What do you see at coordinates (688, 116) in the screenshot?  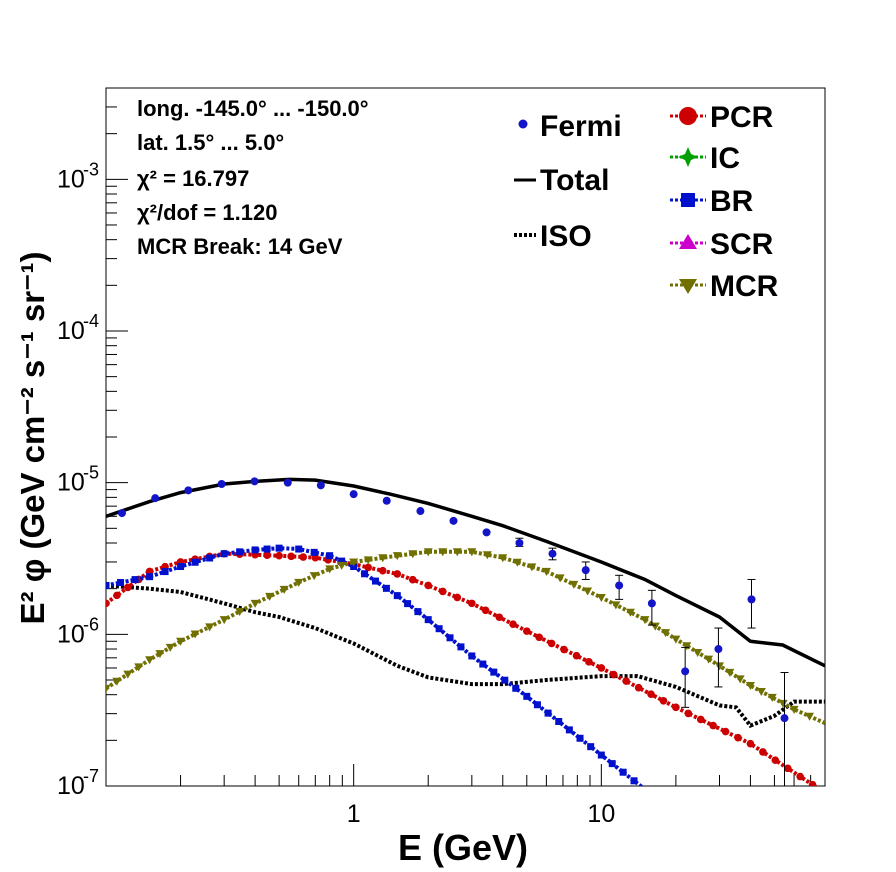 I see `legend-marker-pcr` at bounding box center [688, 116].